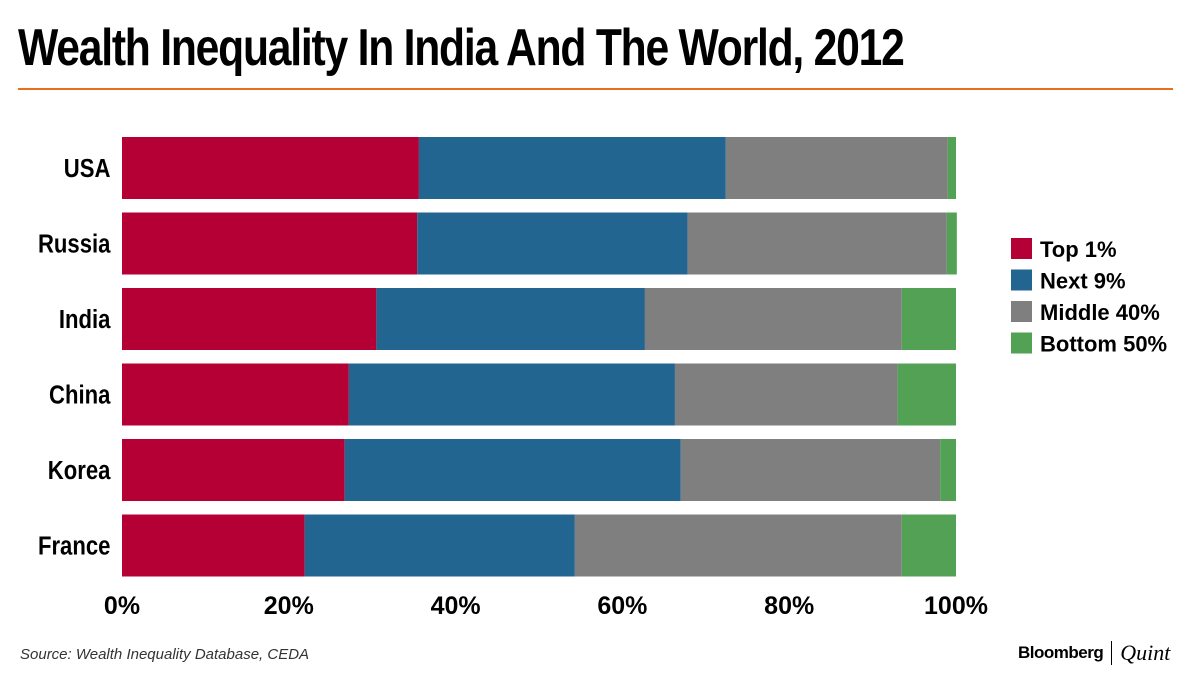  What do you see at coordinates (165, 654) in the screenshot?
I see `source-note: Source: Wealth Inequality Database, CEDA` at bounding box center [165, 654].